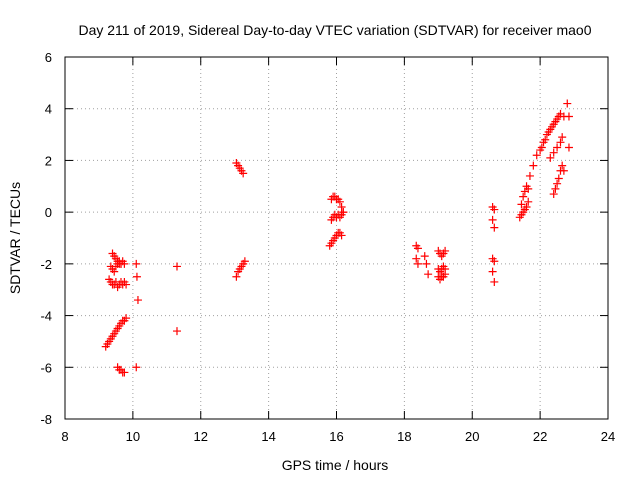 Image resolution: width=640 pixels, height=480 pixels. Describe the element at coordinates (336, 436) in the screenshot. I see `x-tick-label: 16` at that location.